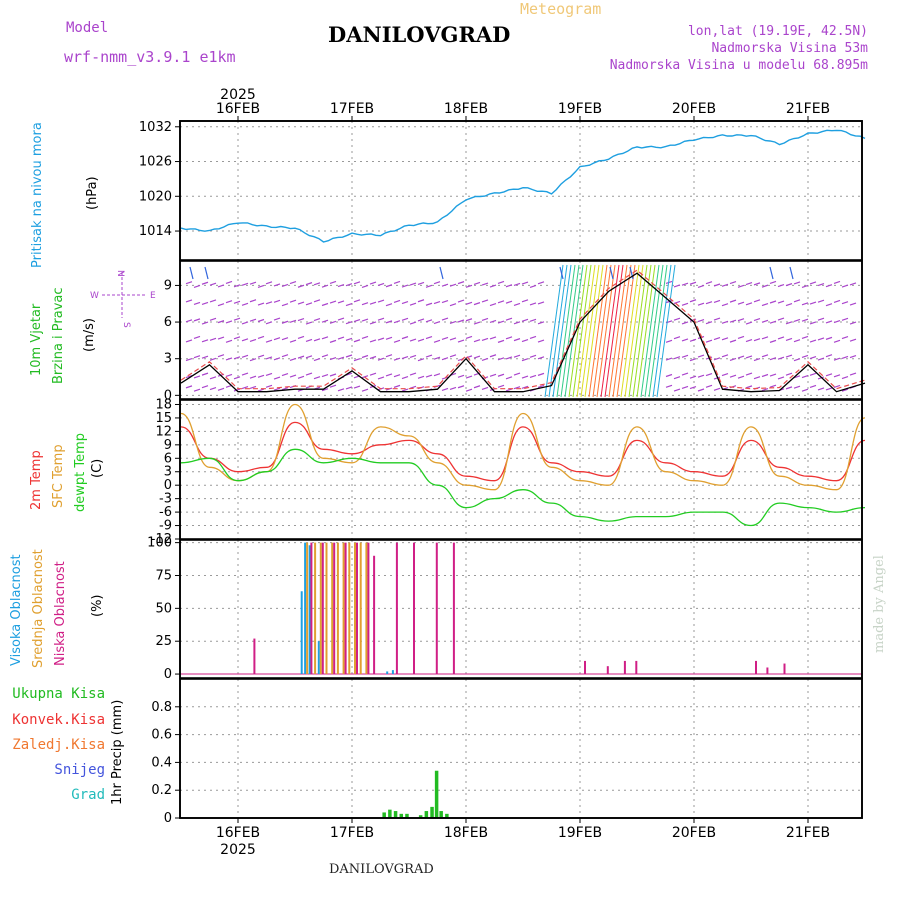  I want to click on wind-speed-line, so click(523, 332).